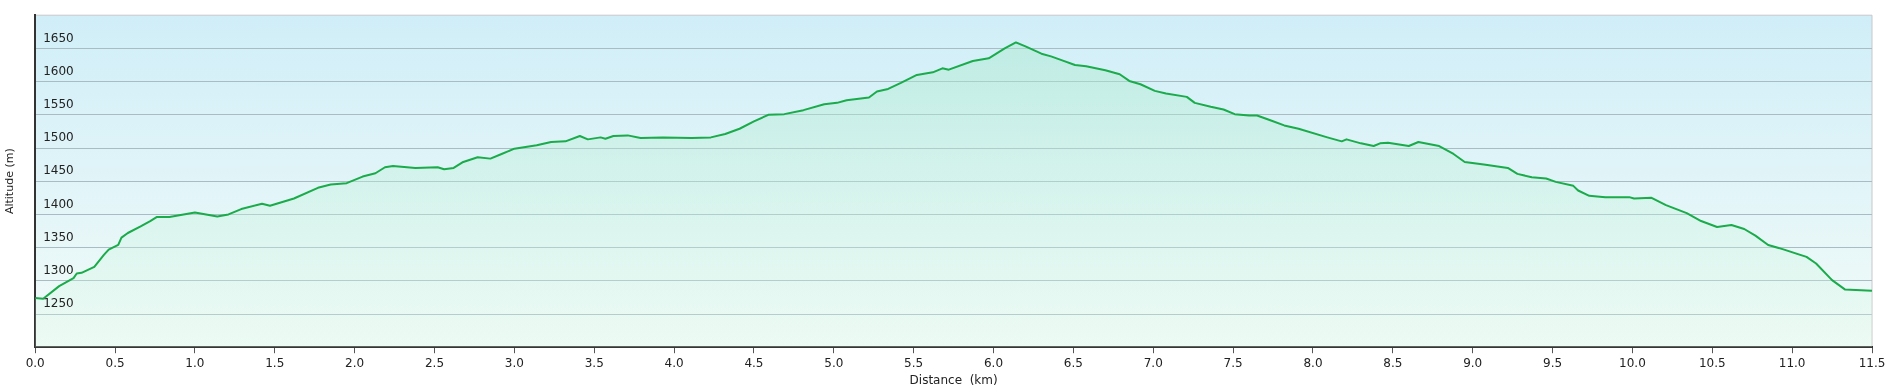  What do you see at coordinates (355, 362) in the screenshot?
I see `x-tick-label: 2.0` at bounding box center [355, 362].